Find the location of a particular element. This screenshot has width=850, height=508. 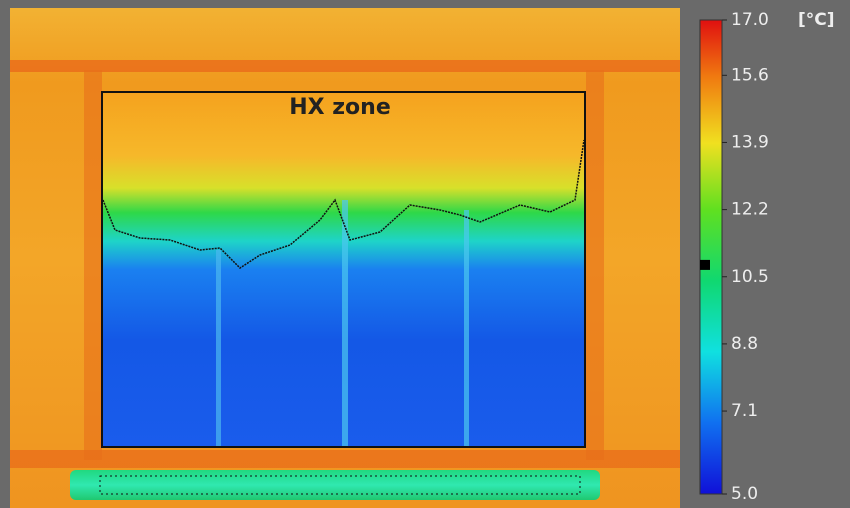

tick-label: 17.0 is located at coordinates (750, 20).